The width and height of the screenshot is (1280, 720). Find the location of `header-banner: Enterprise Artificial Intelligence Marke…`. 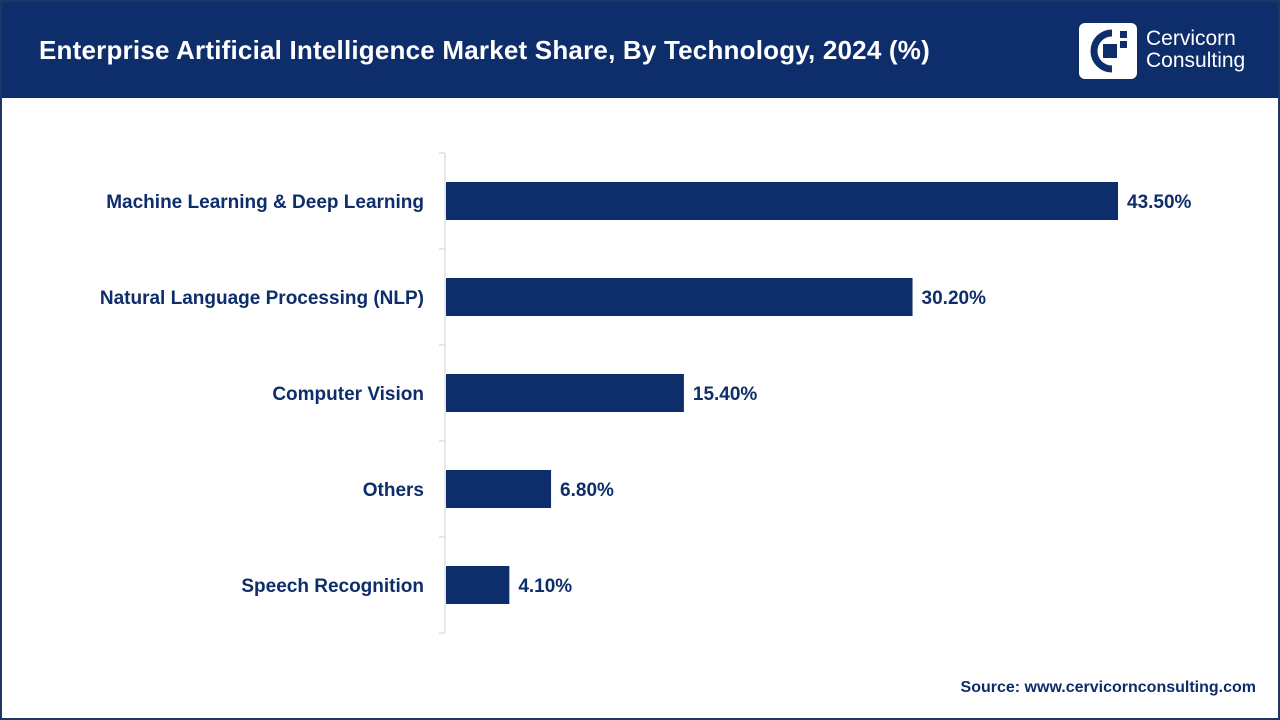

header-banner: Enterprise Artificial Intelligence Marke… is located at coordinates (640, 50).